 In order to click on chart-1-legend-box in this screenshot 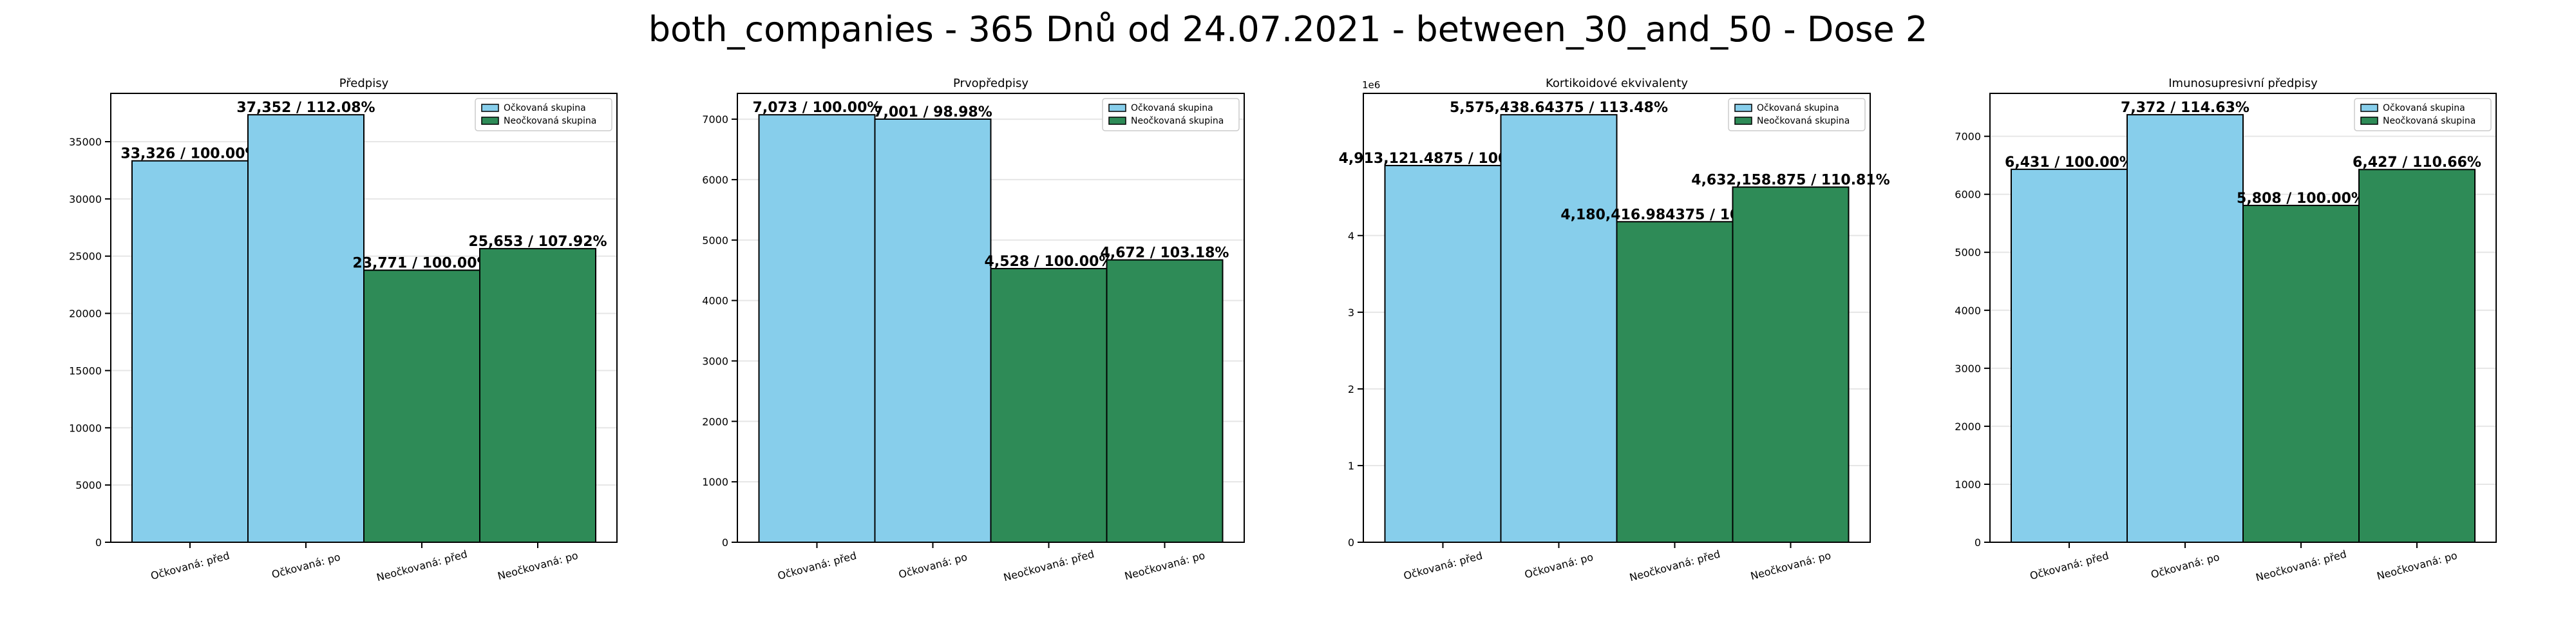, I will do `click(543, 115)`.